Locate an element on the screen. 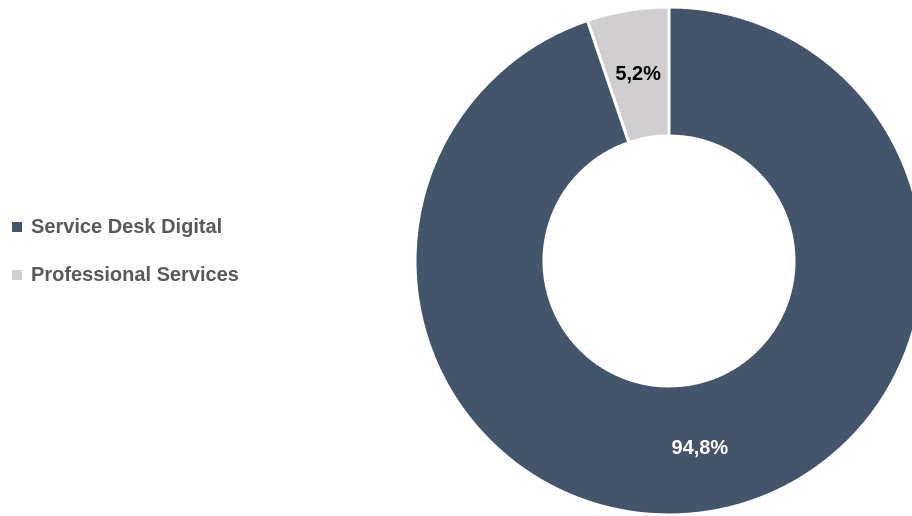  legend-label-service-desk-digital: Service Desk Digital is located at coordinates (127, 226).